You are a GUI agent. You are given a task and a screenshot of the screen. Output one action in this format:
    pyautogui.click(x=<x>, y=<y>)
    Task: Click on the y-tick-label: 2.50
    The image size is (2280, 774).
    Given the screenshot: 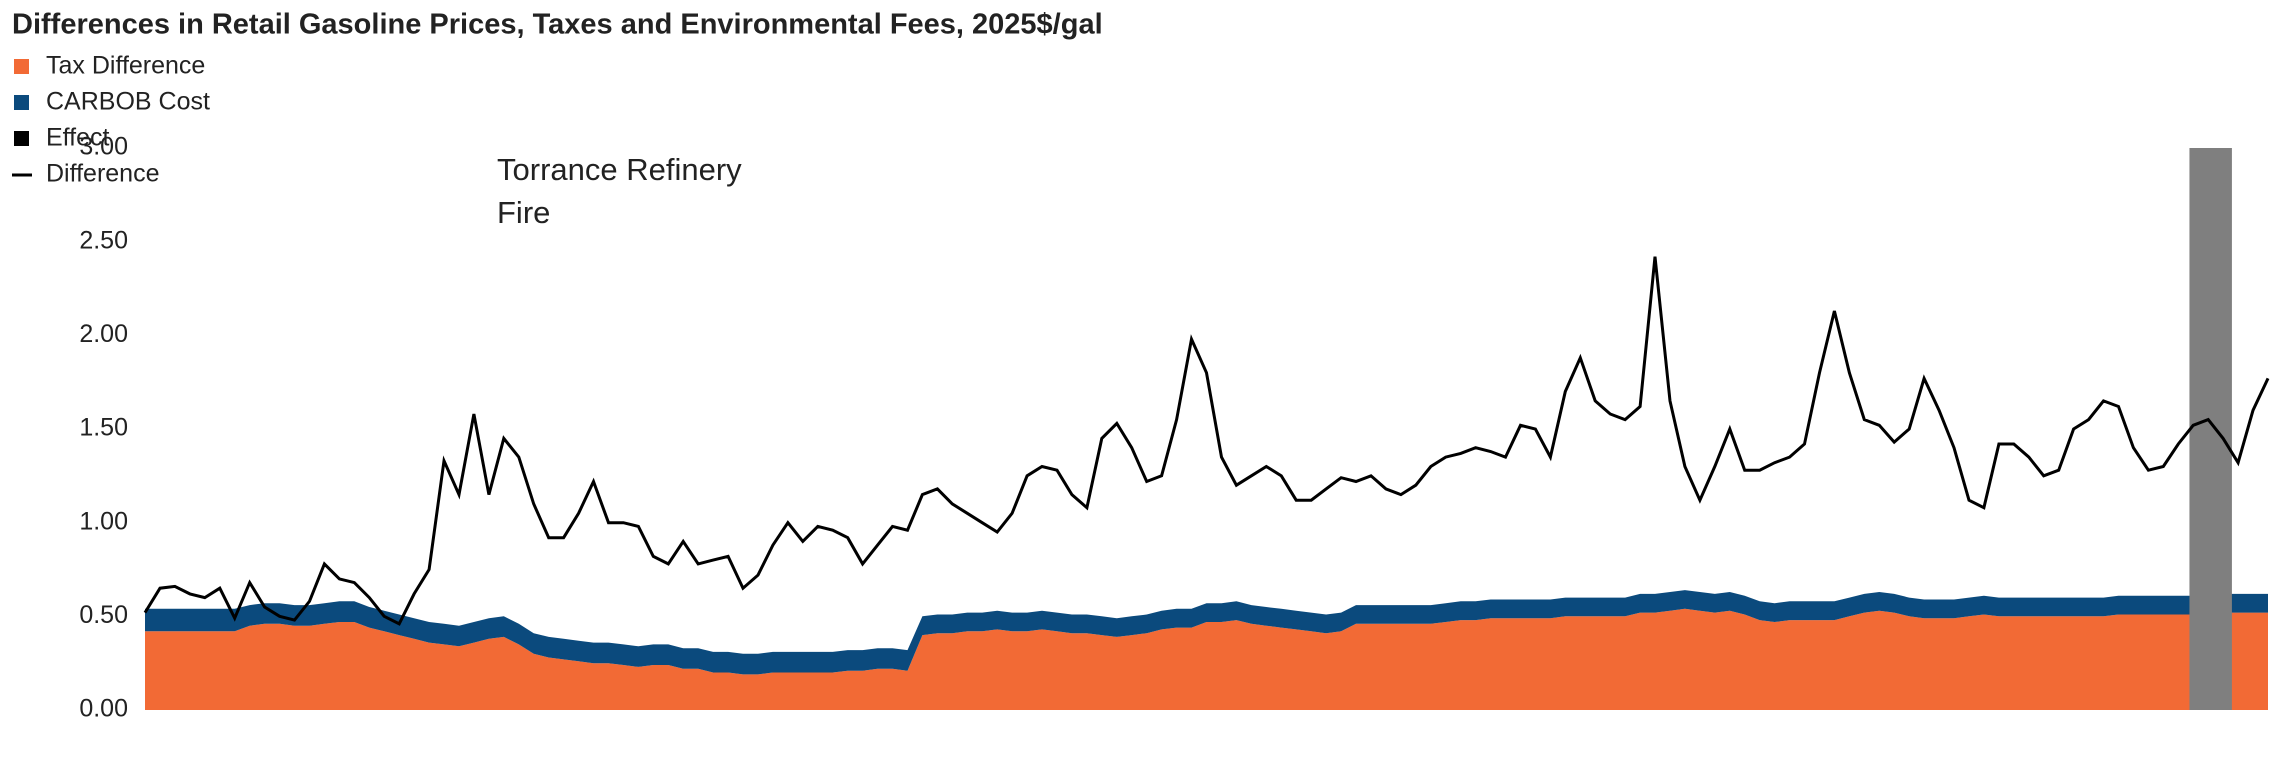 What is the action you would take?
    pyautogui.click(x=103, y=240)
    